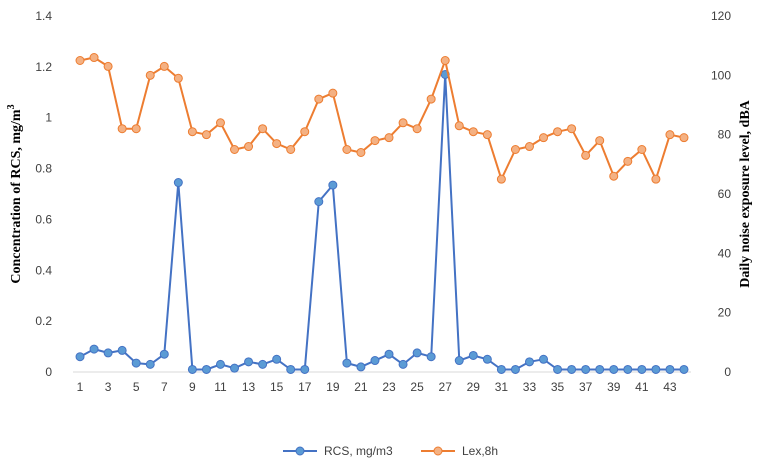 Image resolution: width=763 pixels, height=464 pixels. I want to click on left-axis-title: Concentration of RCS, mg/m3, so click(15, 193).